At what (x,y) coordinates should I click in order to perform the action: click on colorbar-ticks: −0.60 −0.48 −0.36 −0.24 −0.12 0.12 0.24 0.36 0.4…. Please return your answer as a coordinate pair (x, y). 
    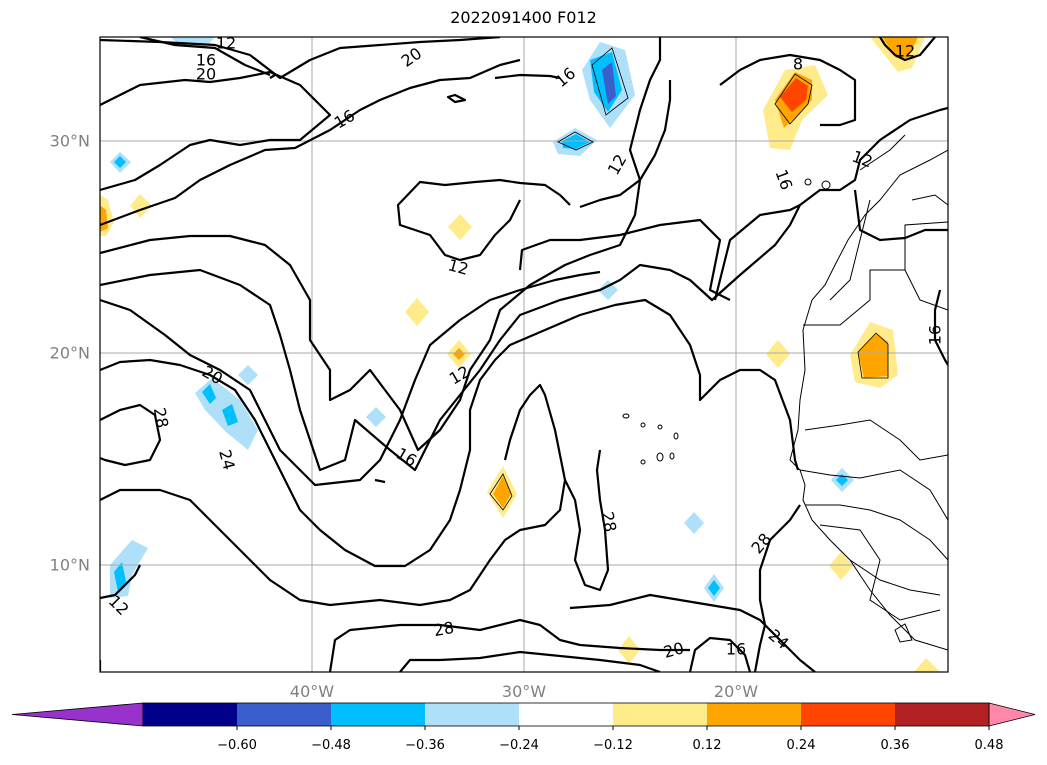
    Looking at the image, I should click on (610, 739).